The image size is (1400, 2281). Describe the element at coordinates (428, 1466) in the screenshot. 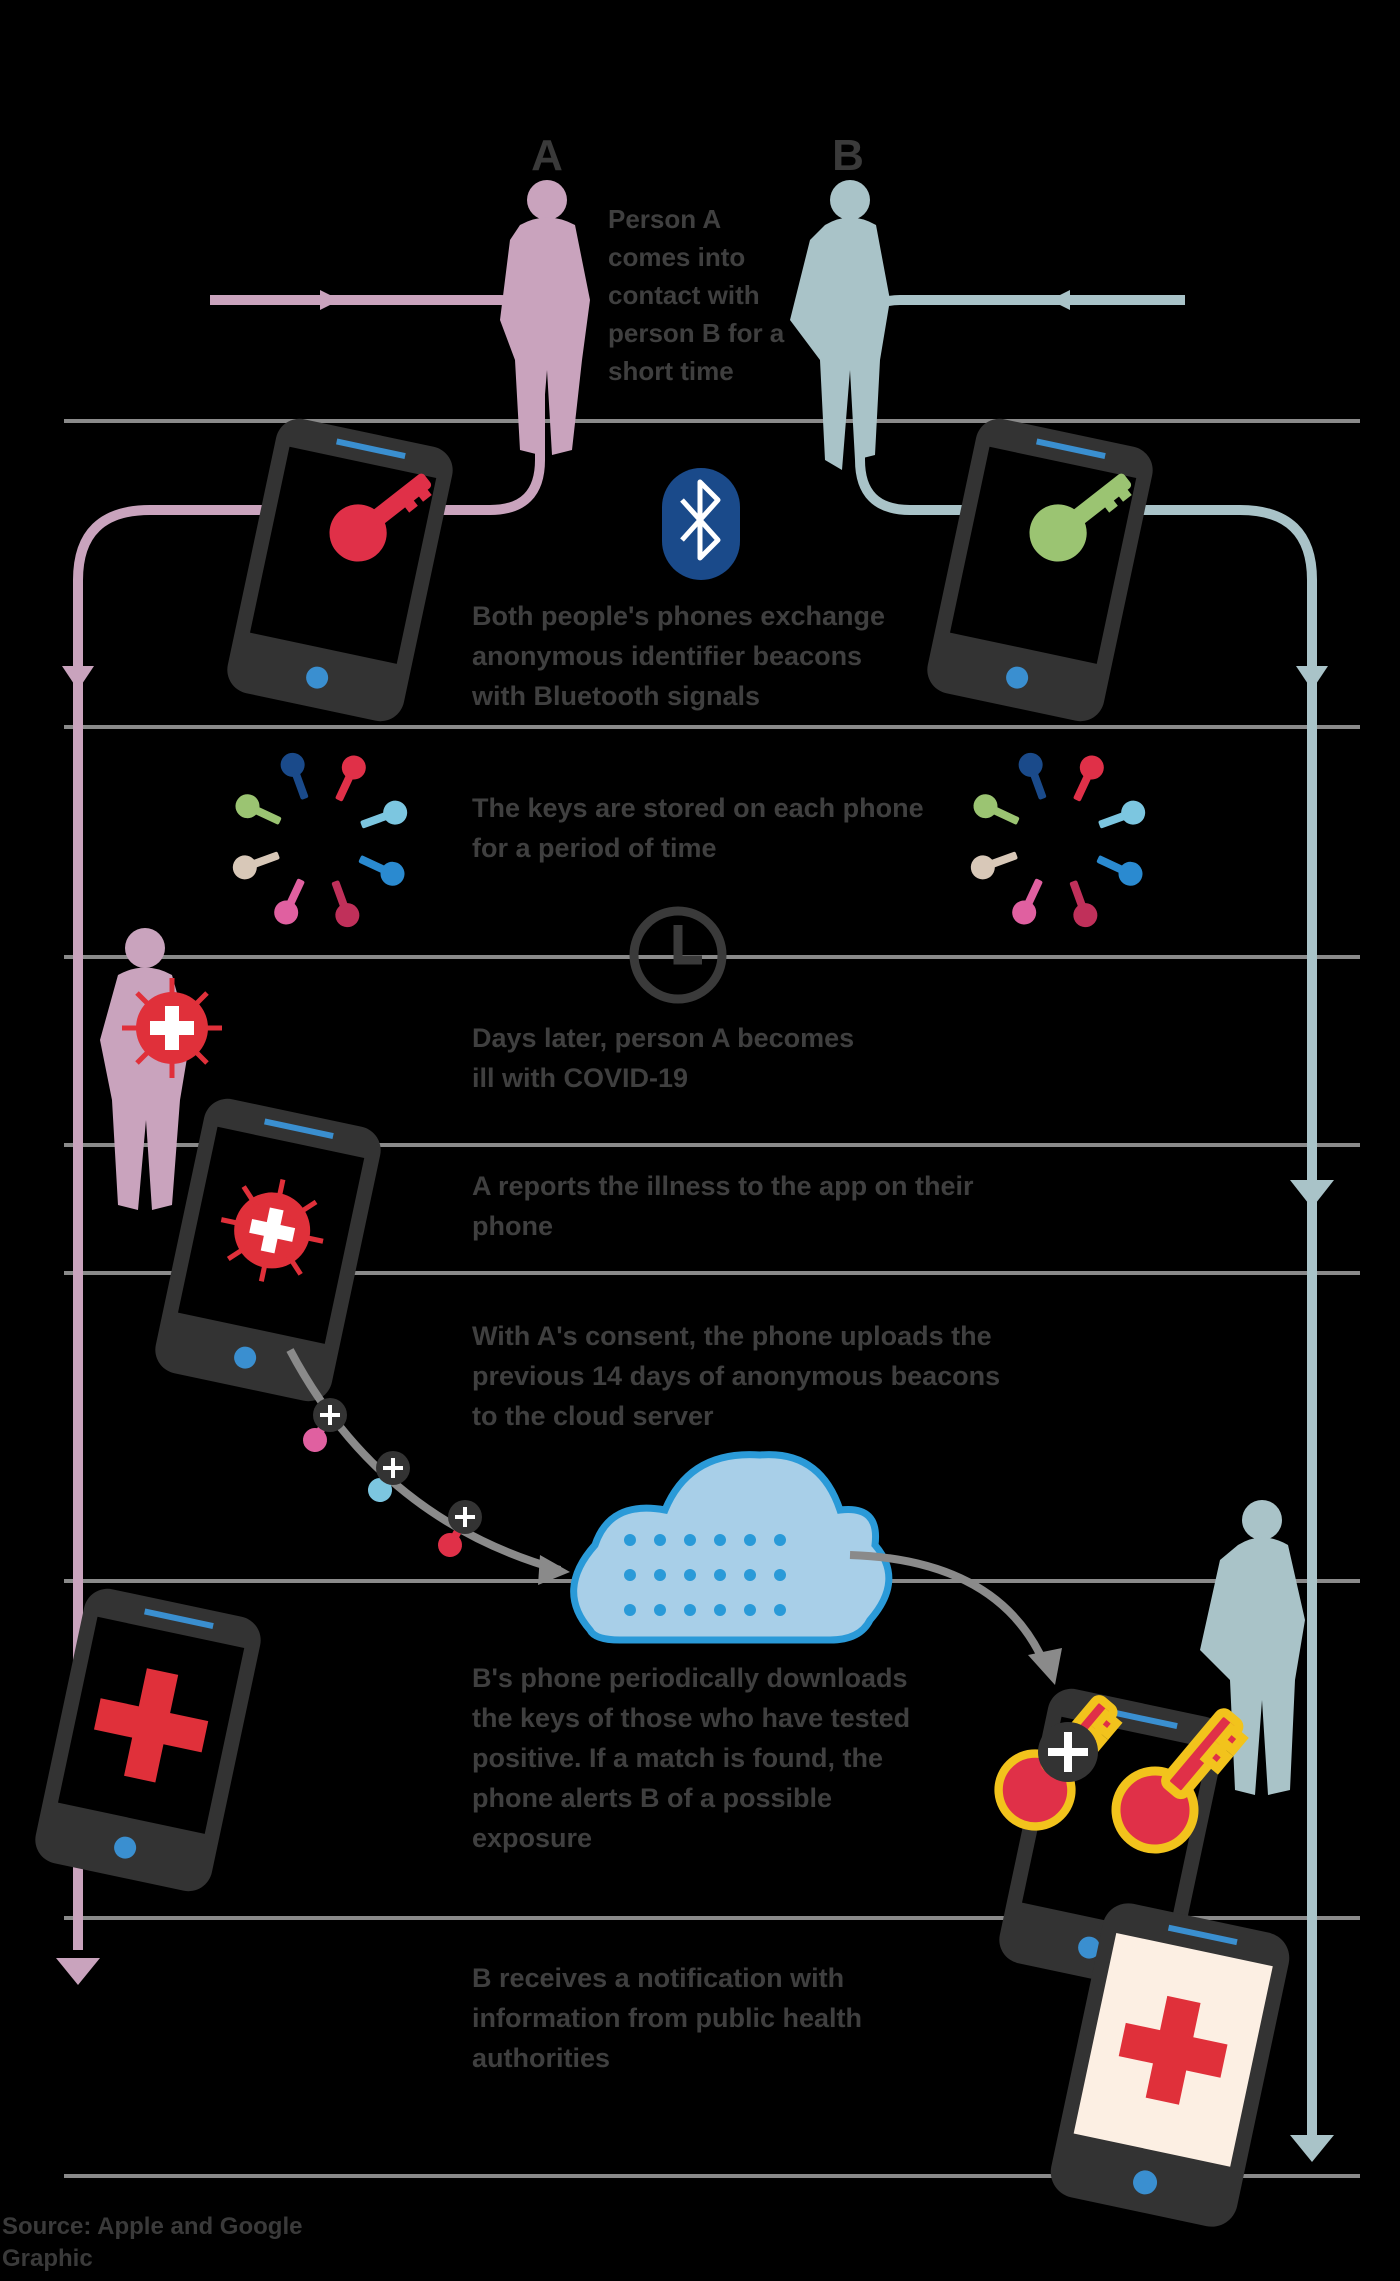

I see `upload-trail` at that location.